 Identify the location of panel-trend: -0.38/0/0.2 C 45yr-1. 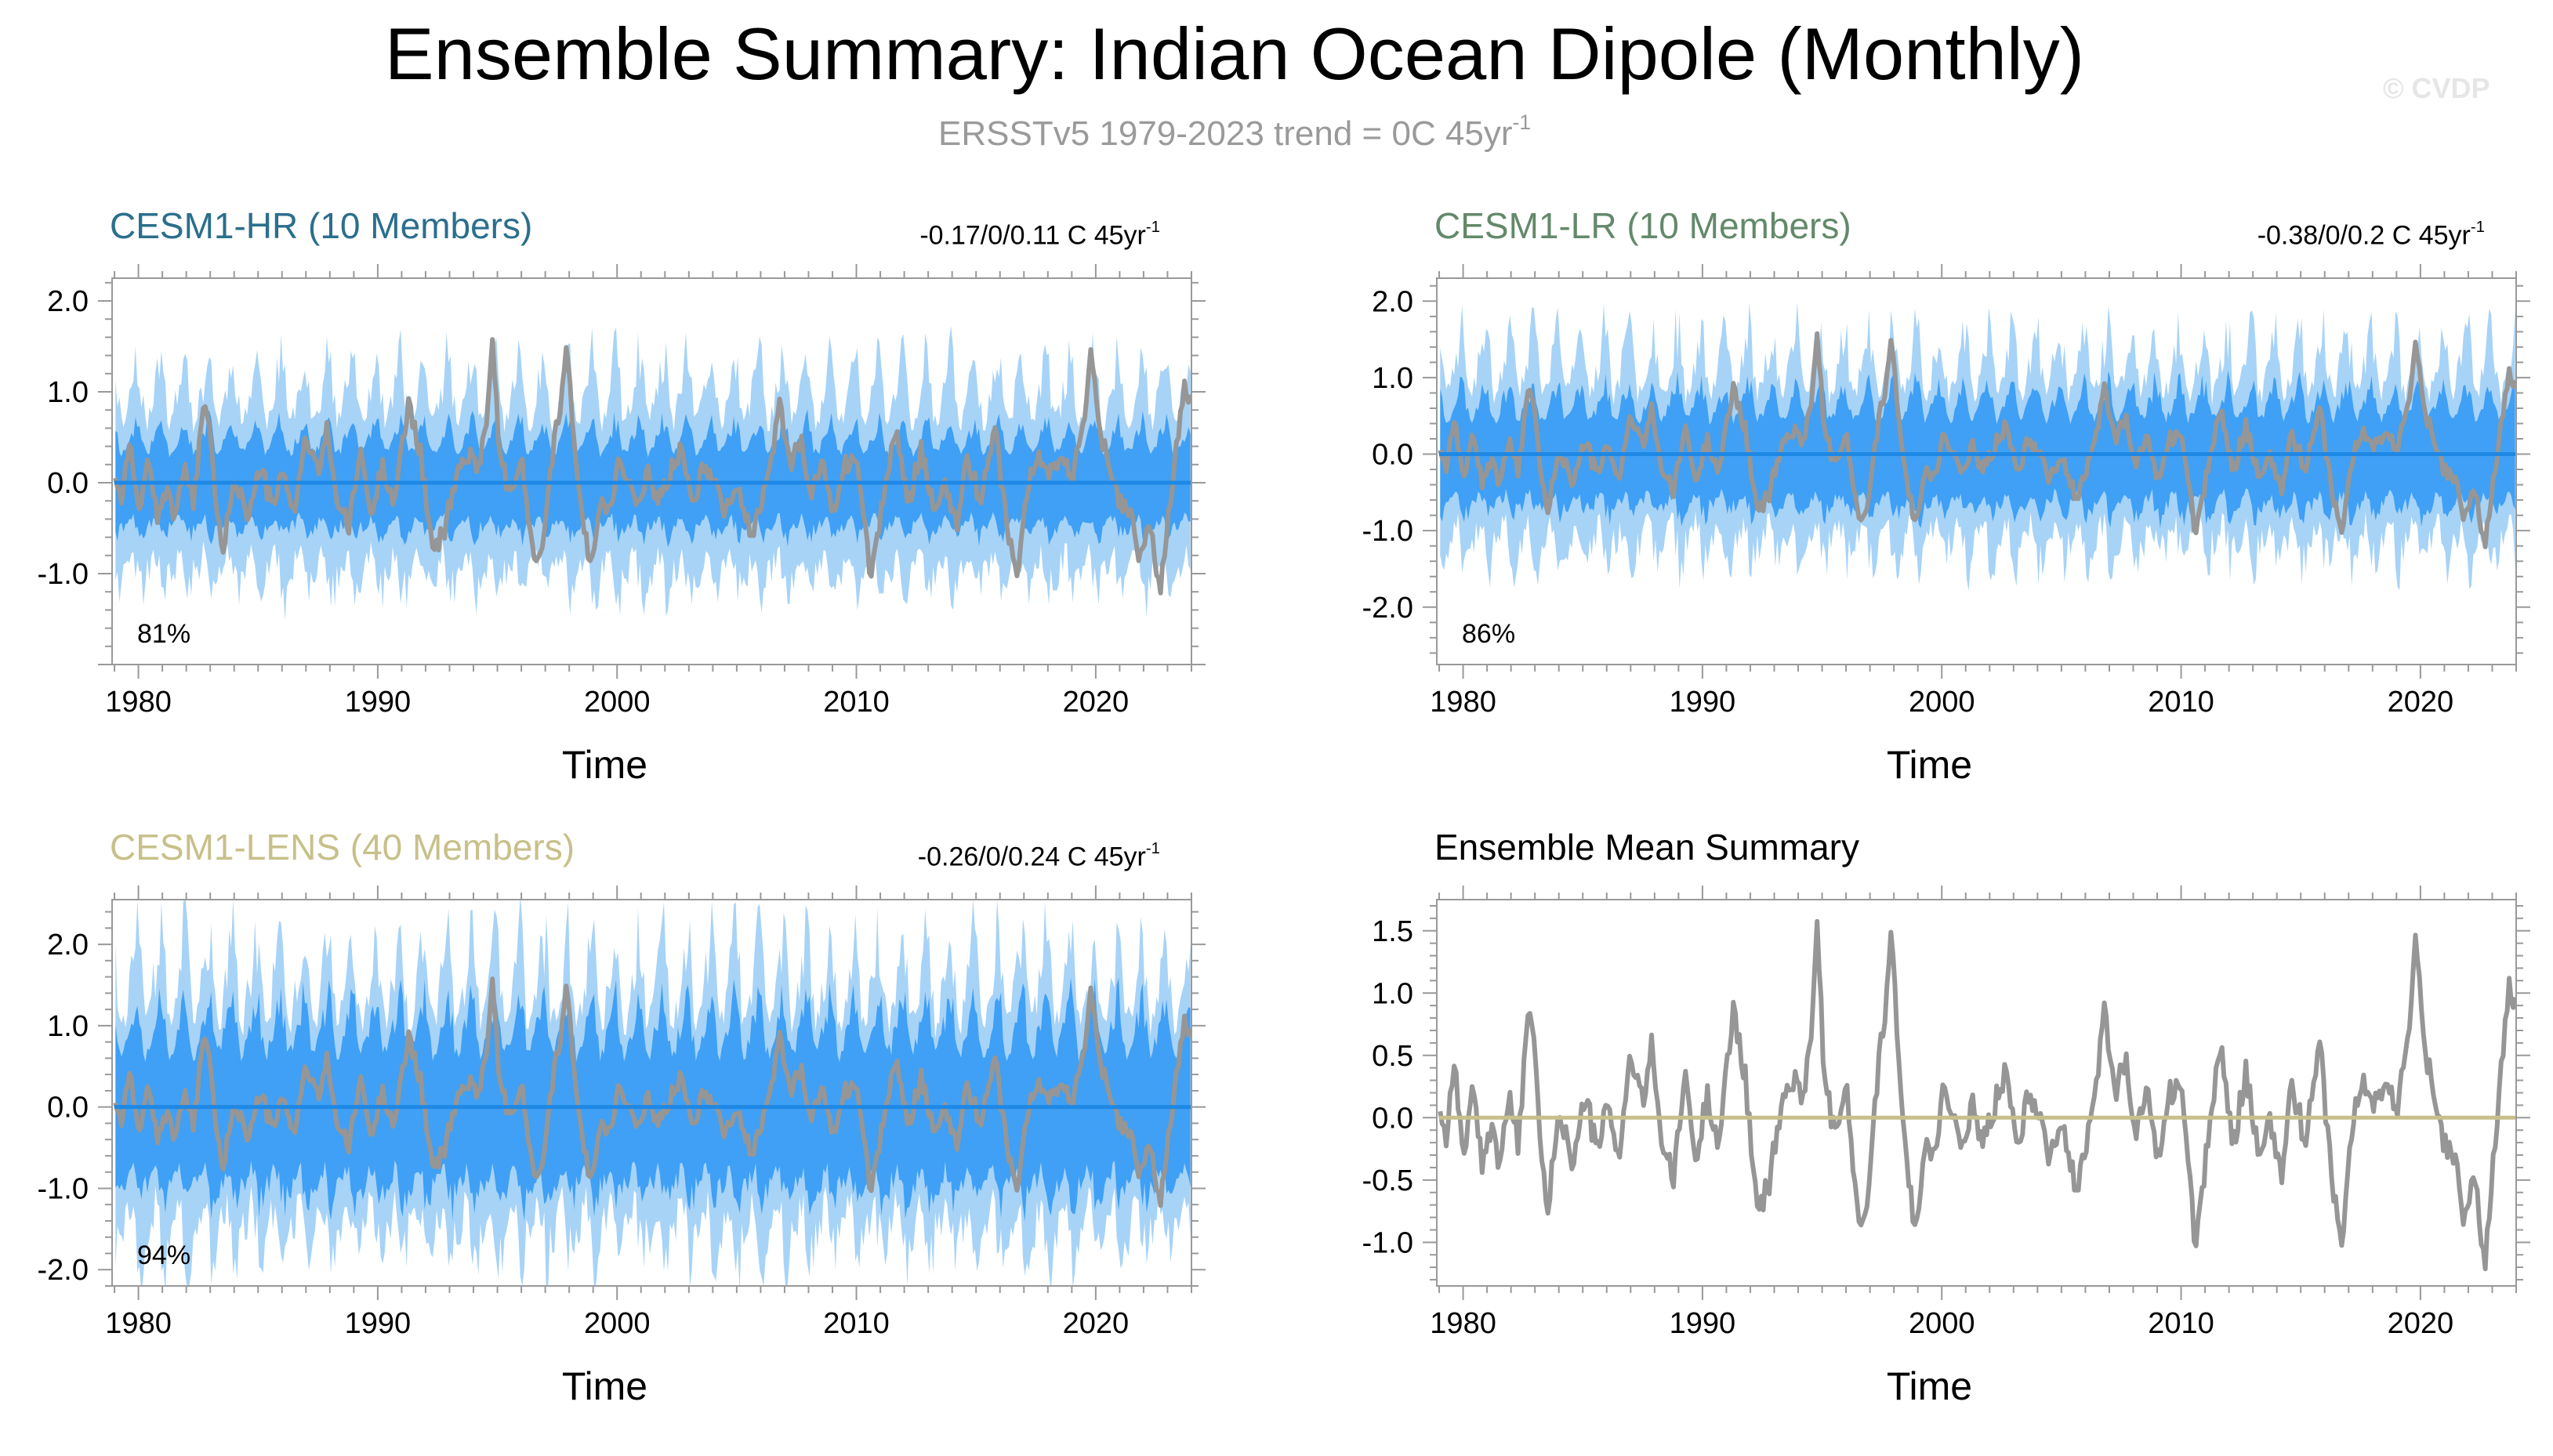
(2371, 231).